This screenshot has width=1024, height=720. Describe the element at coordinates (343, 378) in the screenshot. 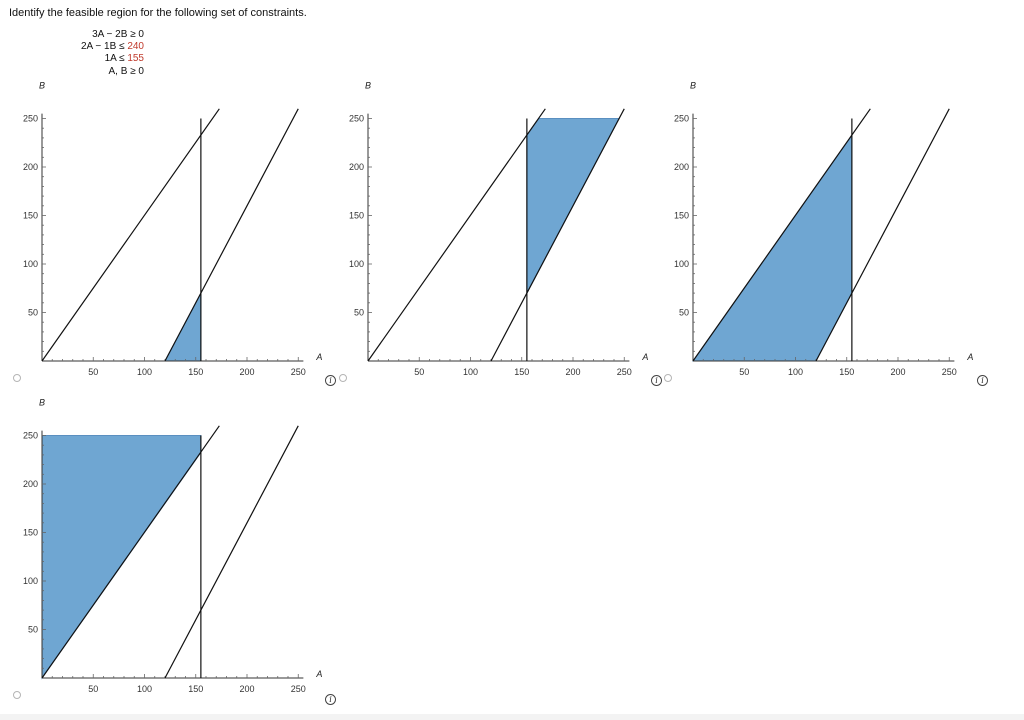

I see `option-2-radio` at that location.